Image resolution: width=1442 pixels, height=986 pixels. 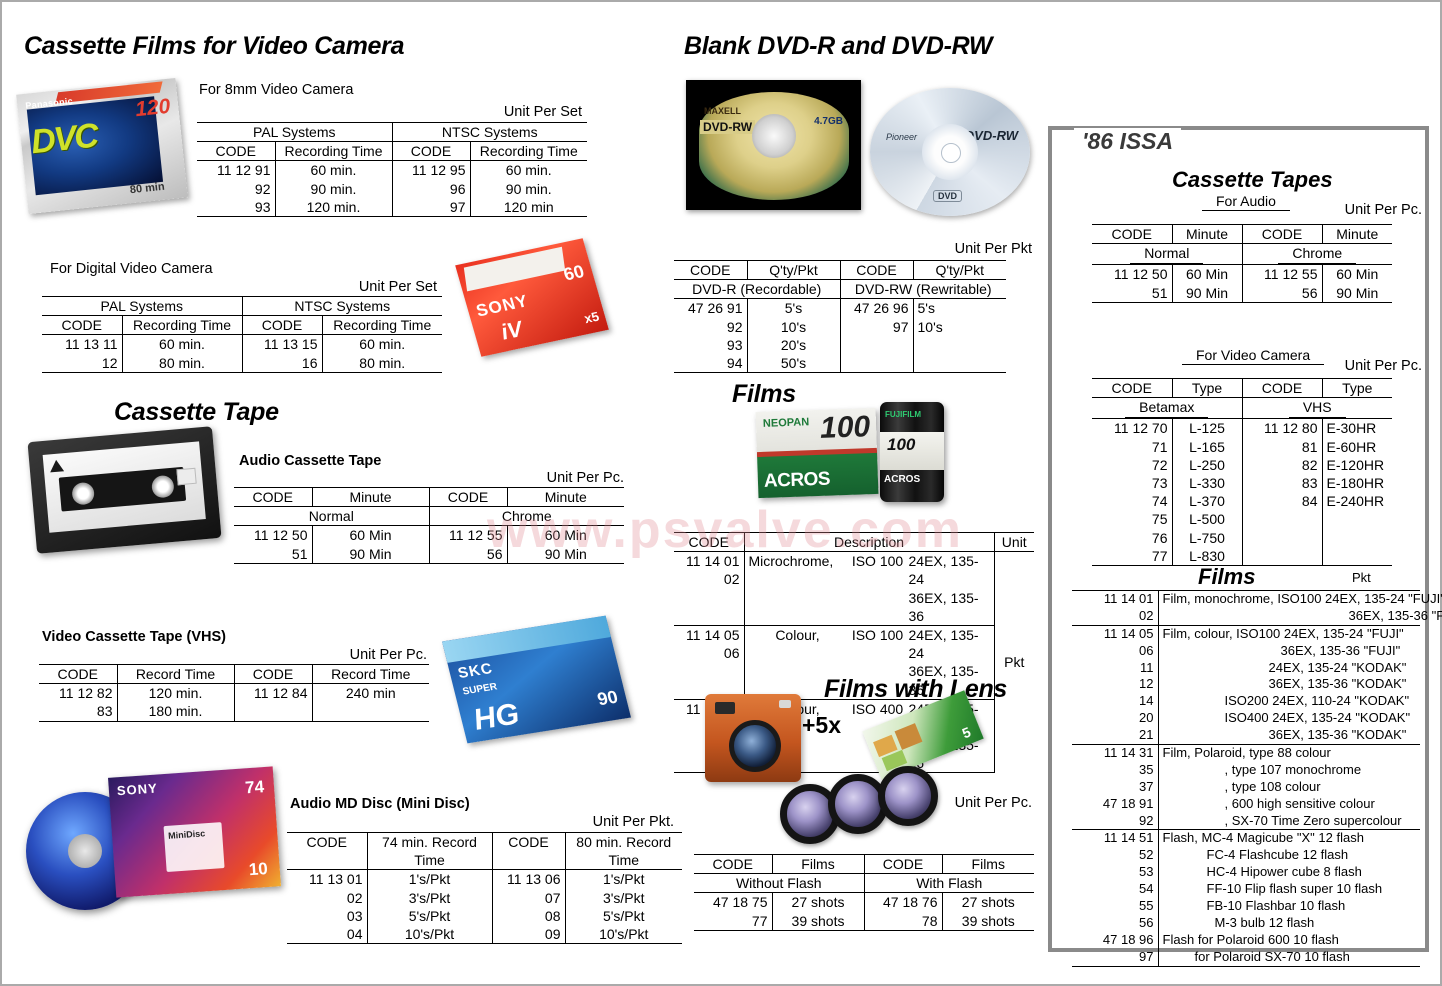 What do you see at coordinates (242, 363) in the screenshot?
I see `table-row: 12 80 min. 16 80 min.` at bounding box center [242, 363].